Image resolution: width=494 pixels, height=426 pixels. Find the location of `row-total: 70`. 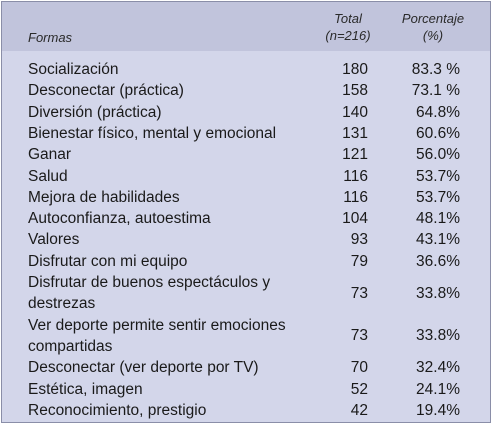

row-total: 70 is located at coordinates (359, 368).